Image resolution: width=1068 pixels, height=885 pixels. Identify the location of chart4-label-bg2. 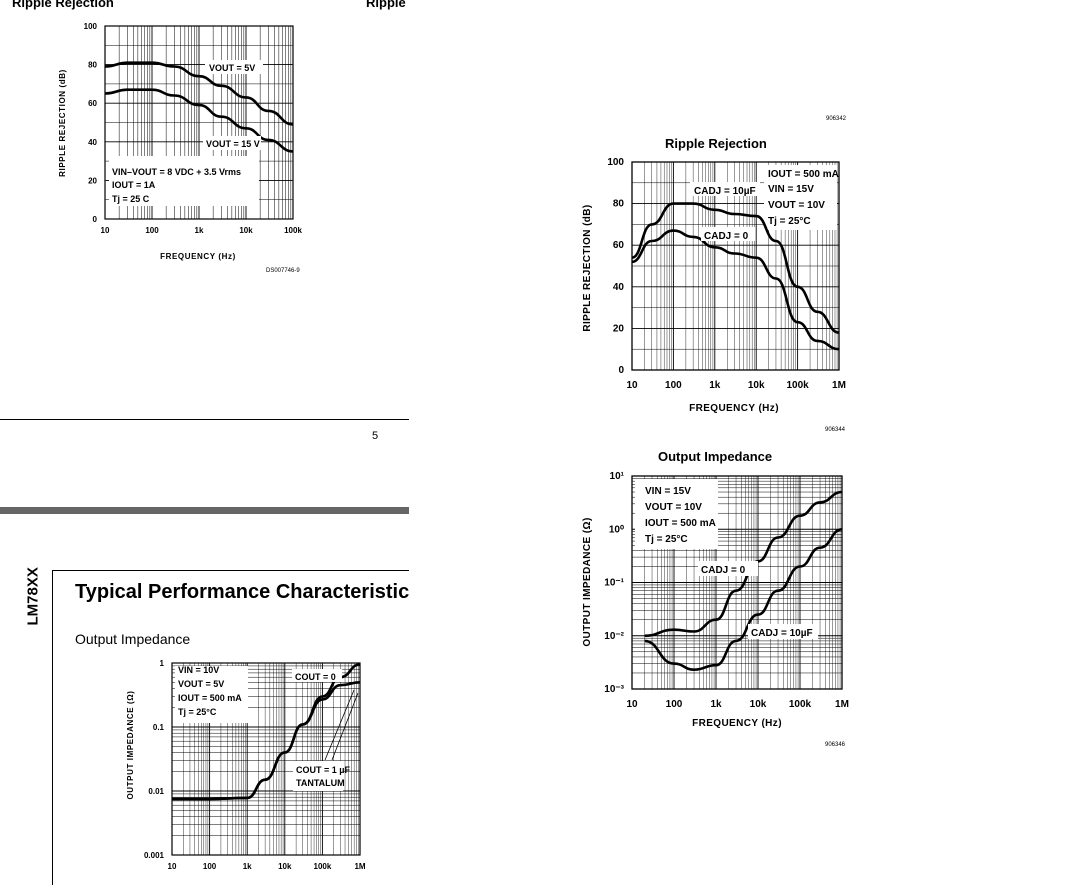
(318, 776).